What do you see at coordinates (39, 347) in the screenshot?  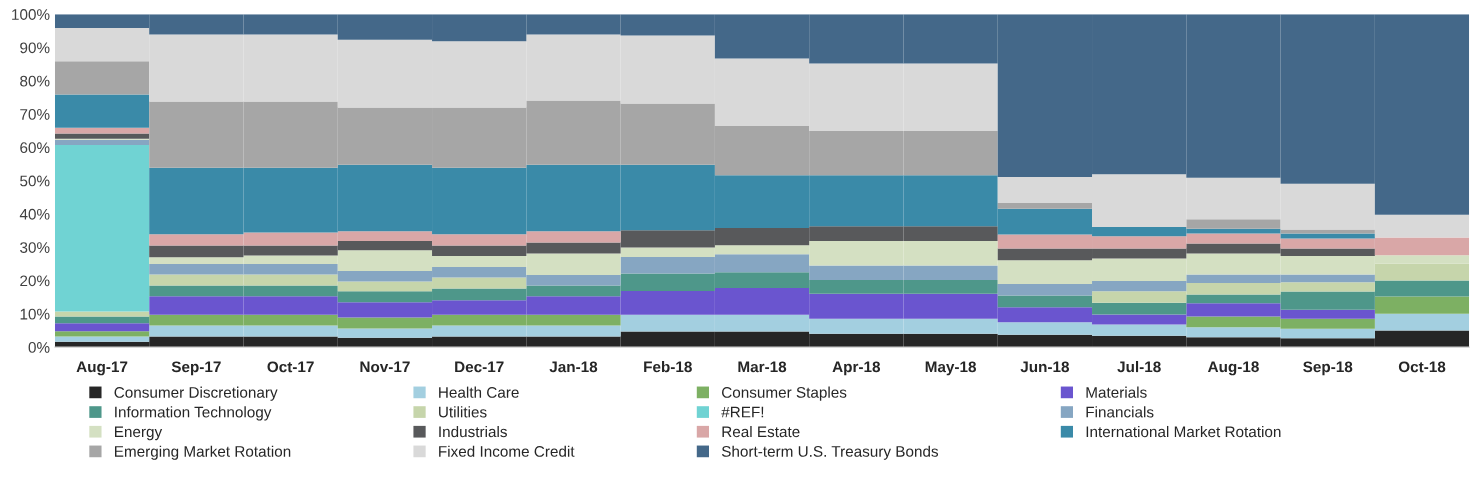 I see `y-tick-label: 0%` at bounding box center [39, 347].